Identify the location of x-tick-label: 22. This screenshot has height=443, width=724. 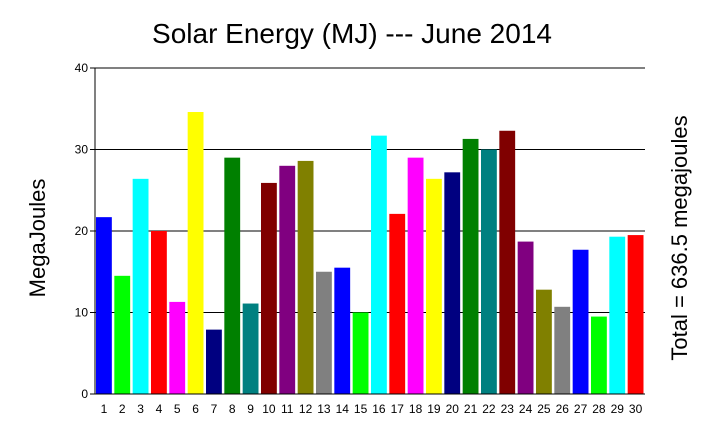
(489, 409).